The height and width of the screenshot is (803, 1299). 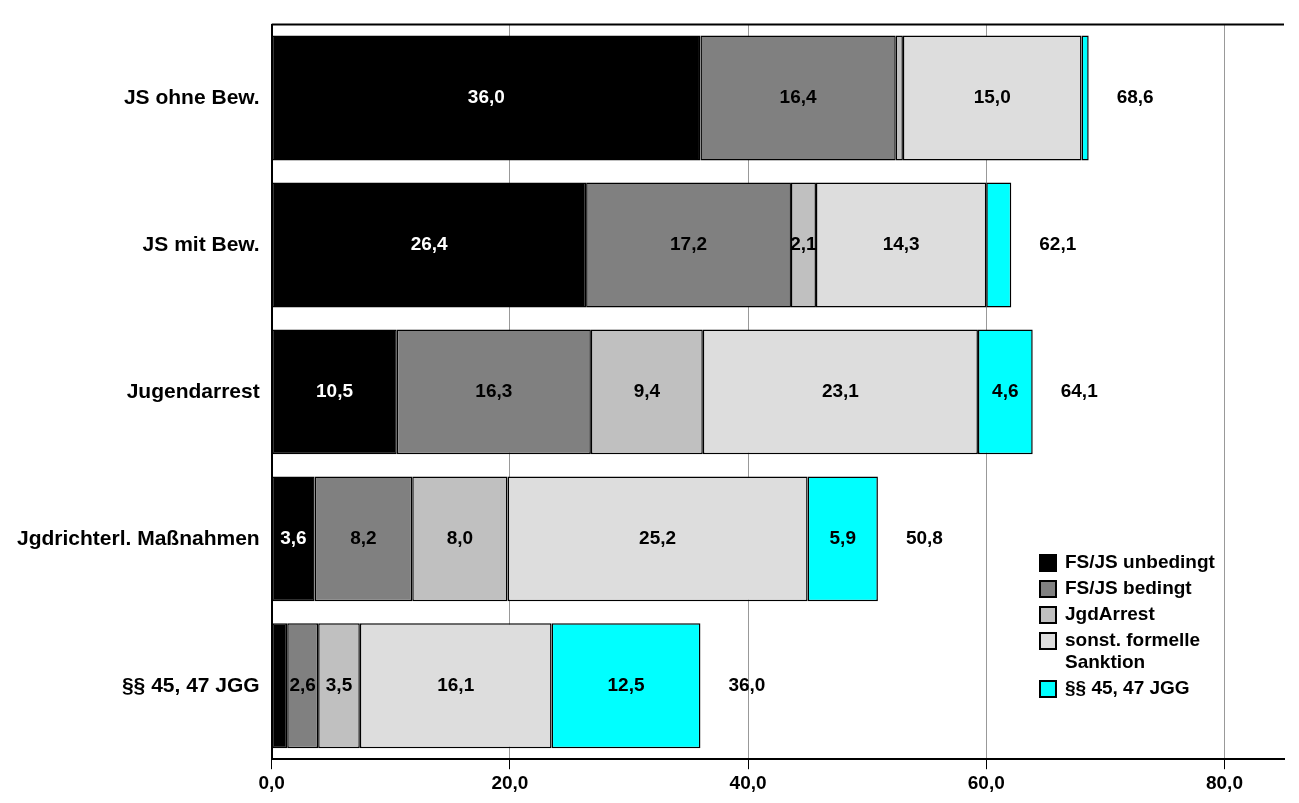 What do you see at coordinates (1224, 782) in the screenshot?
I see `x-tick-label: 80,0` at bounding box center [1224, 782].